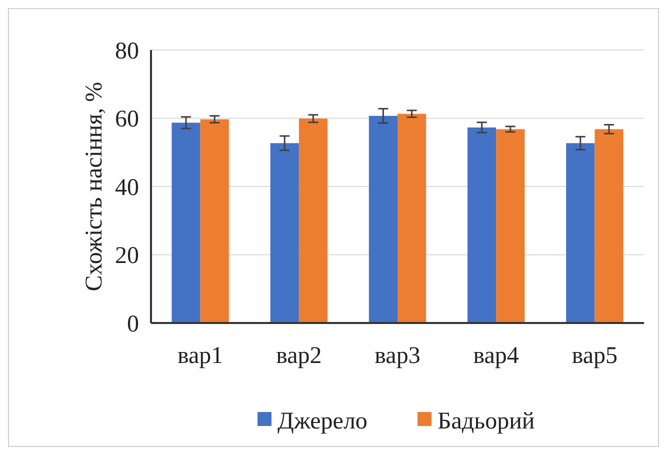  I want to click on y-tick-label: 80, so click(127, 51).